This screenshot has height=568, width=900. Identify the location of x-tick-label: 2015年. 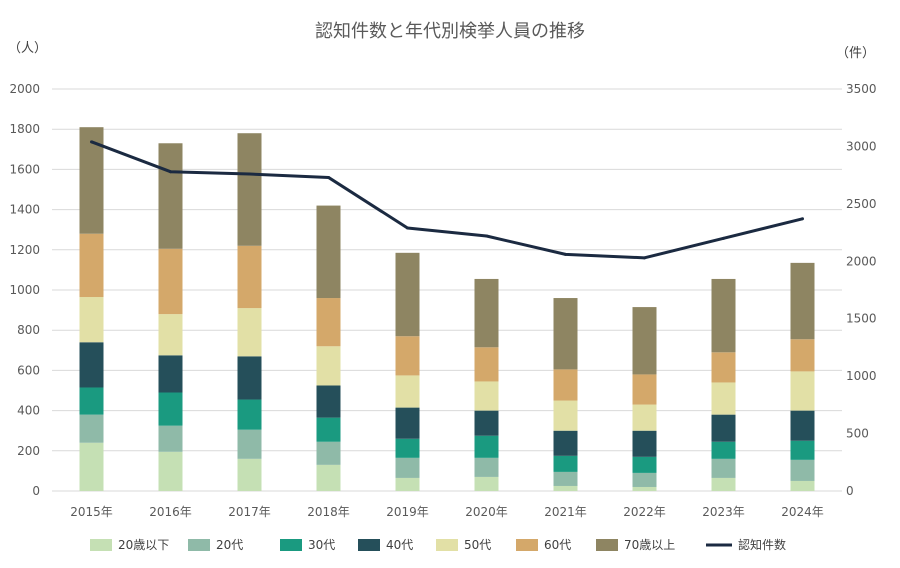
(91, 512).